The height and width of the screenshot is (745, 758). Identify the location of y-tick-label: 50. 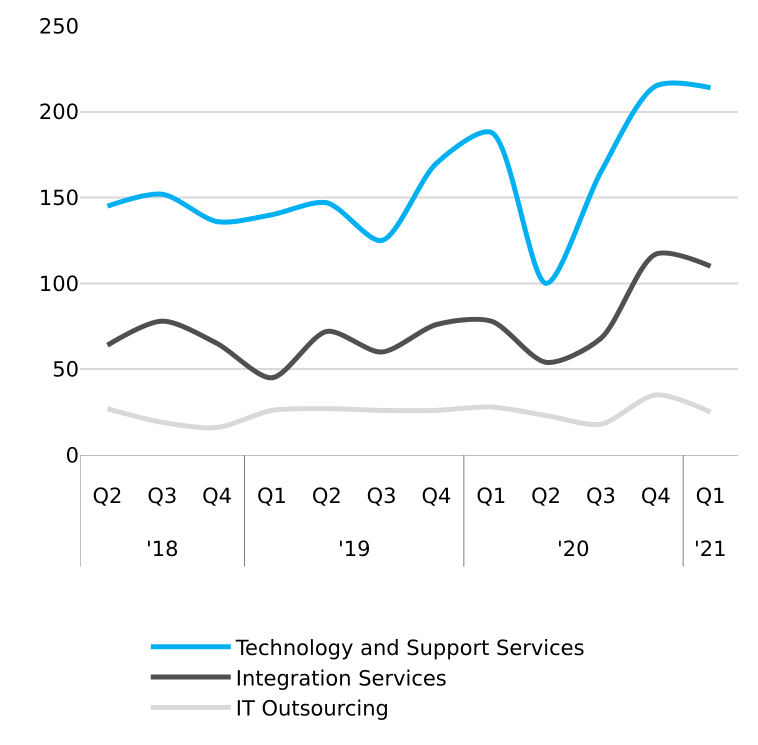
(65, 370).